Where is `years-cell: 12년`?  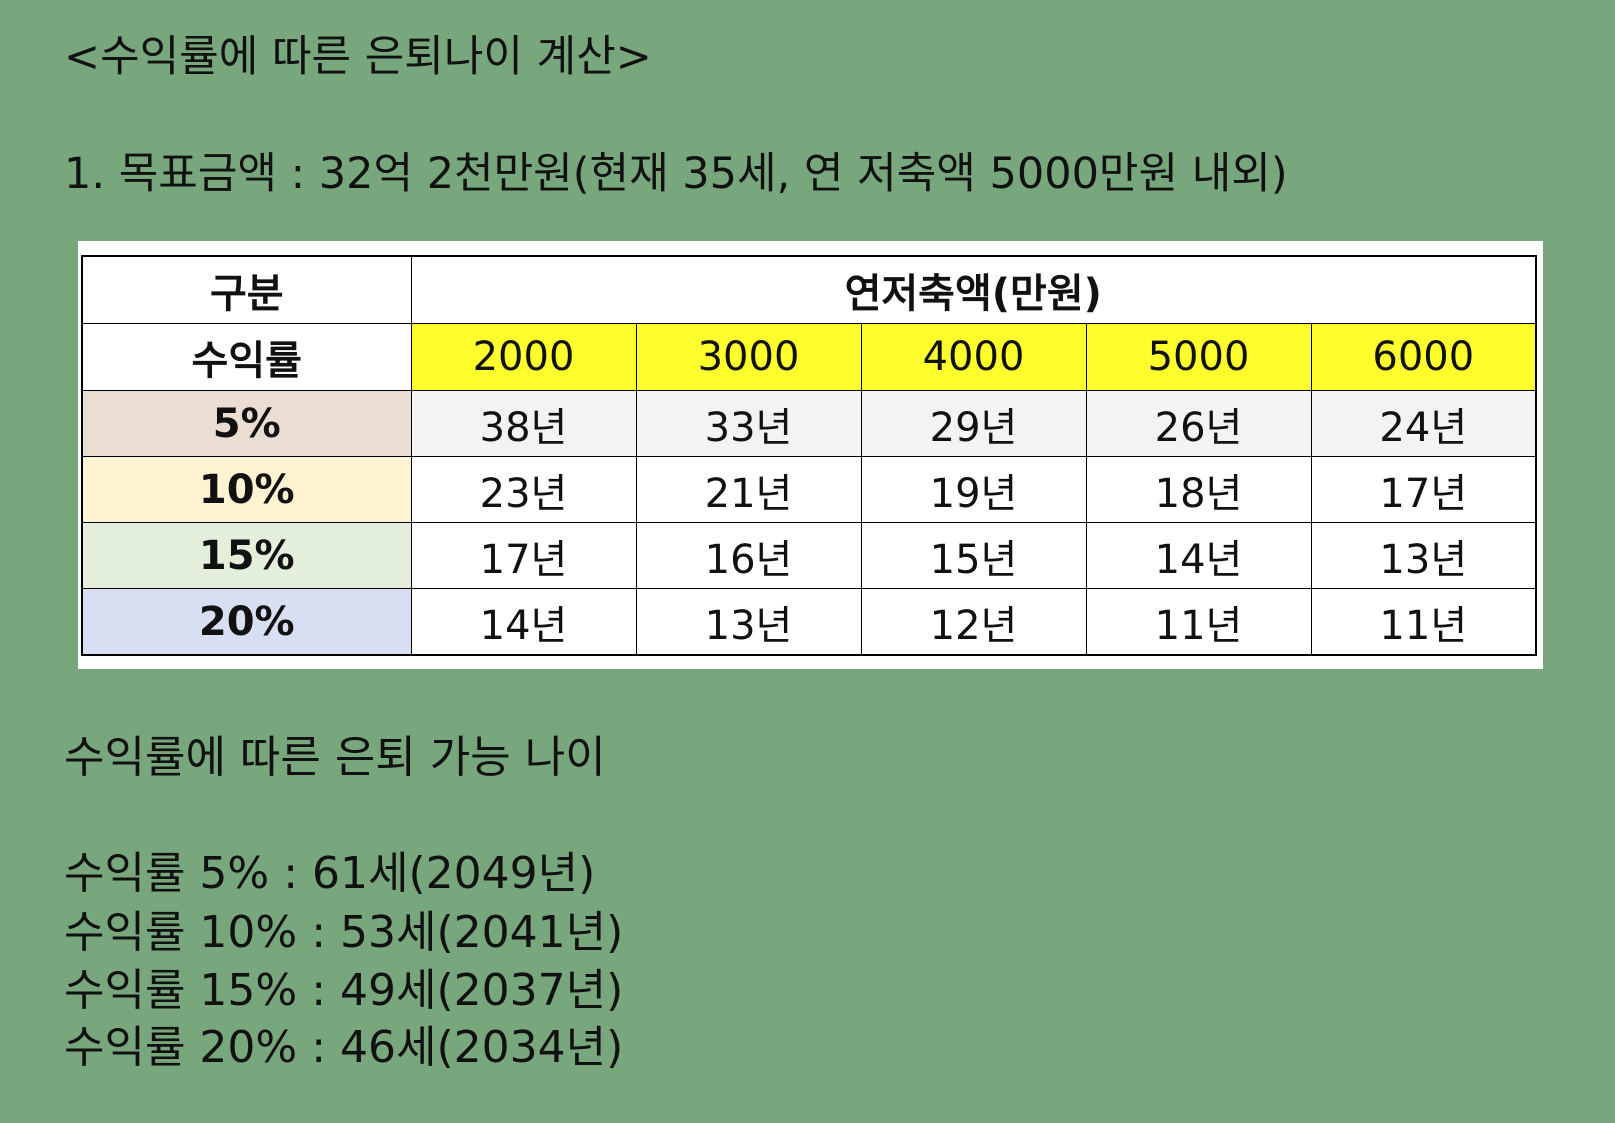
years-cell: 12년 is located at coordinates (973, 622).